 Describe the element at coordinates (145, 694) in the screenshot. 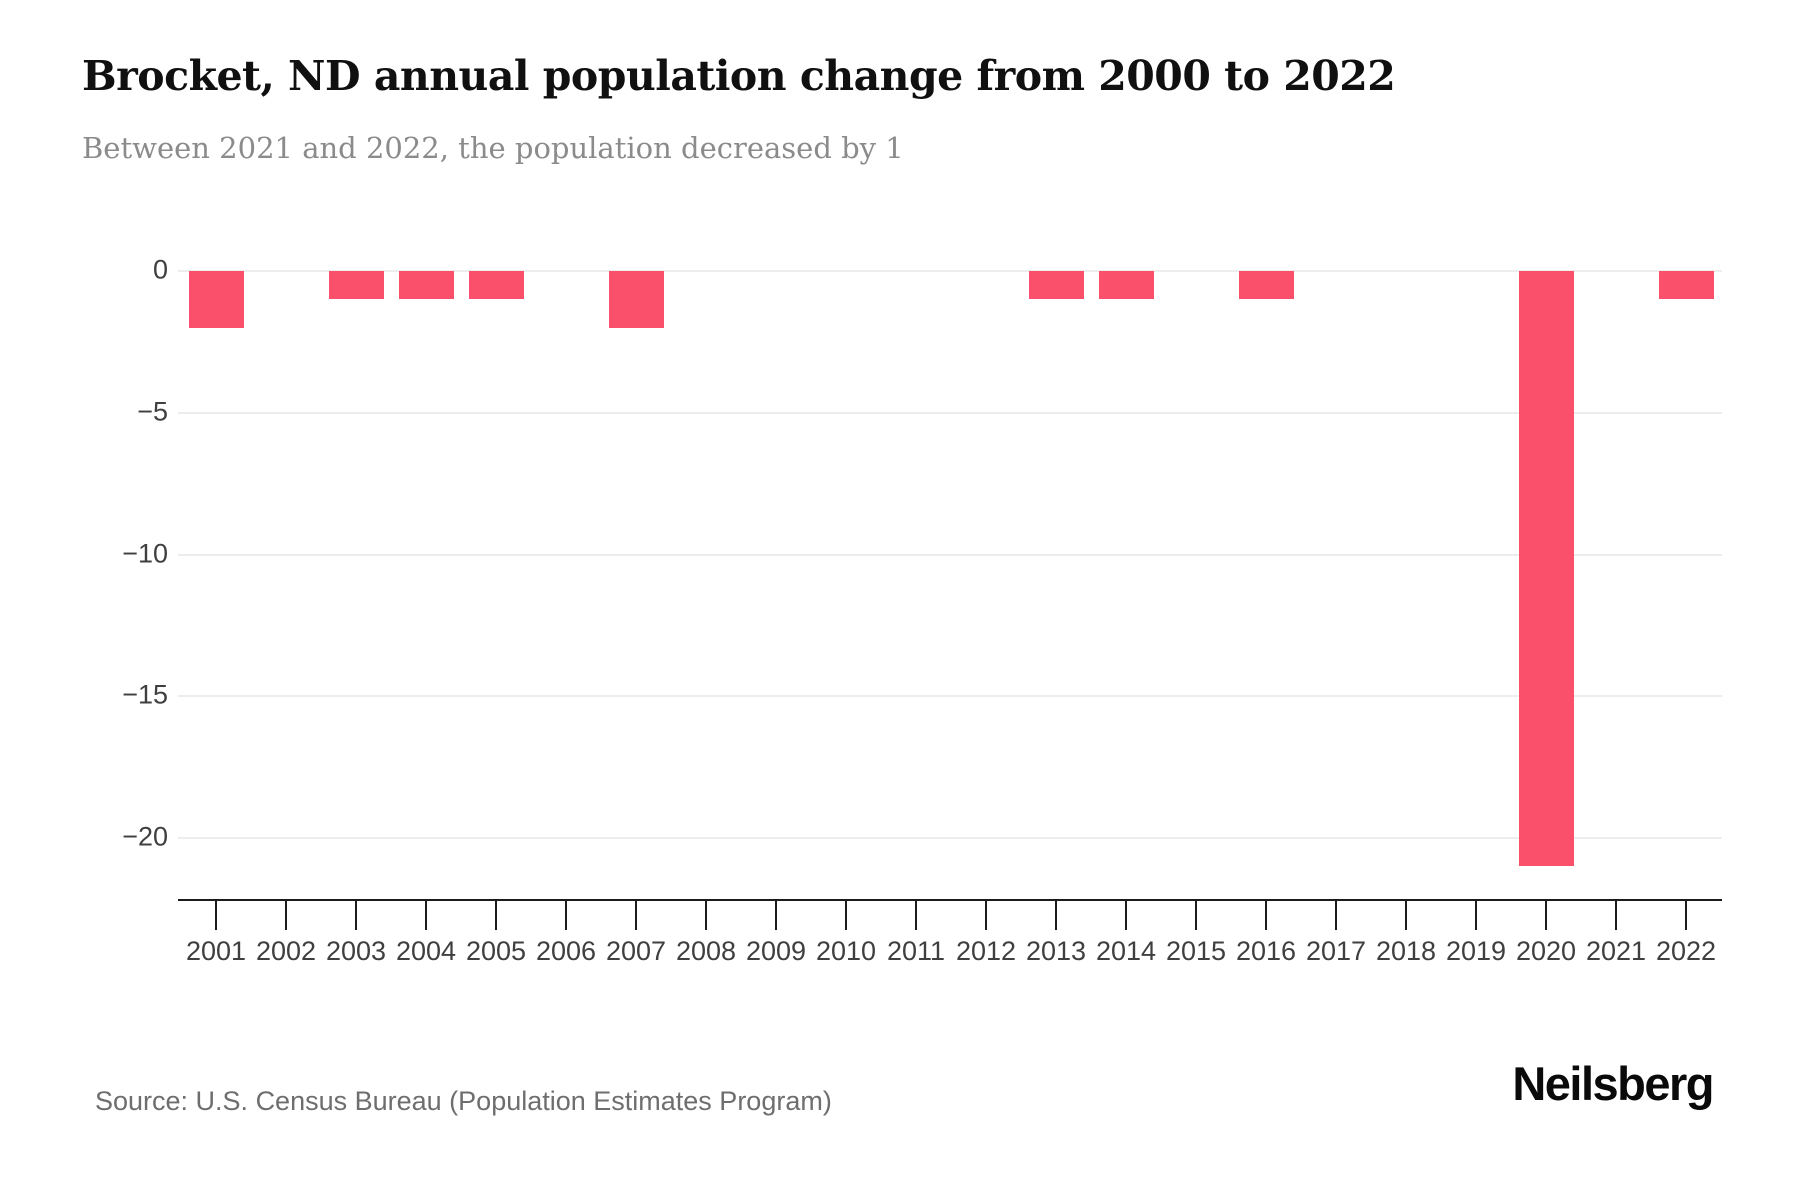

I see `y-axis-tick-label: −15` at that location.